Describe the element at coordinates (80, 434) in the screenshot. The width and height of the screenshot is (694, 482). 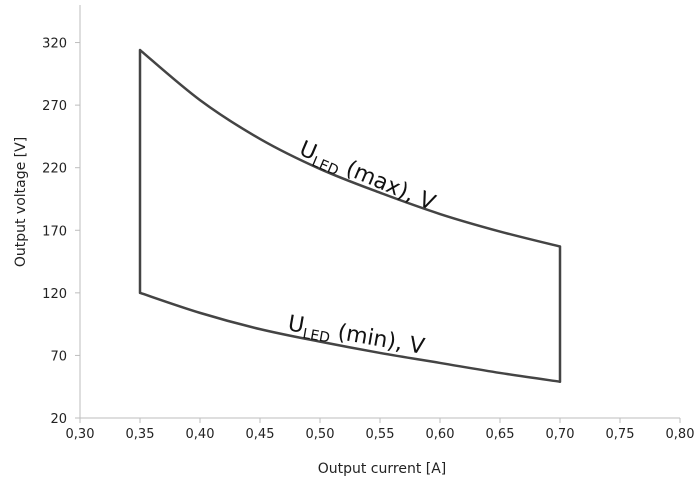
I see `x-tick-label: 0,30` at that location.